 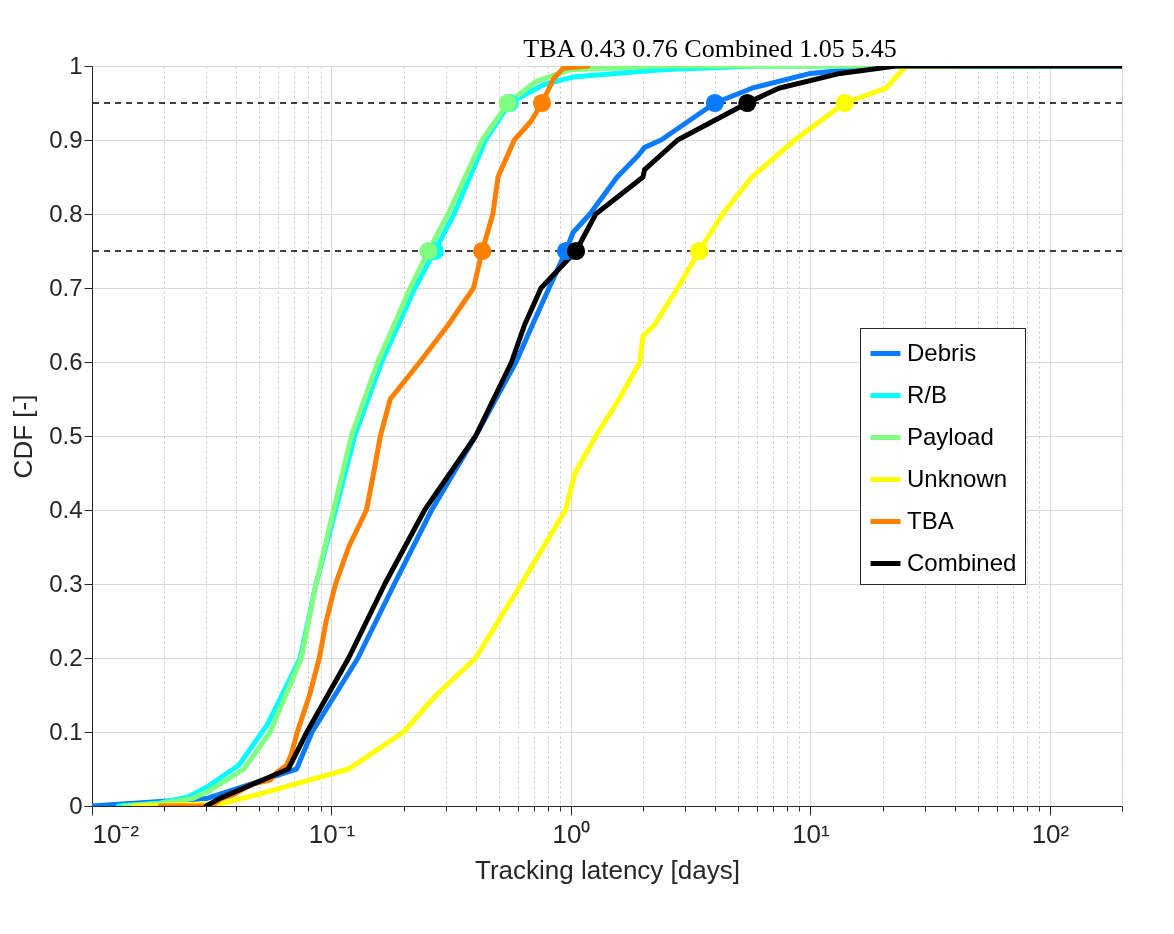 I want to click on y-tick-label: 0.4, so click(x=66, y=509).